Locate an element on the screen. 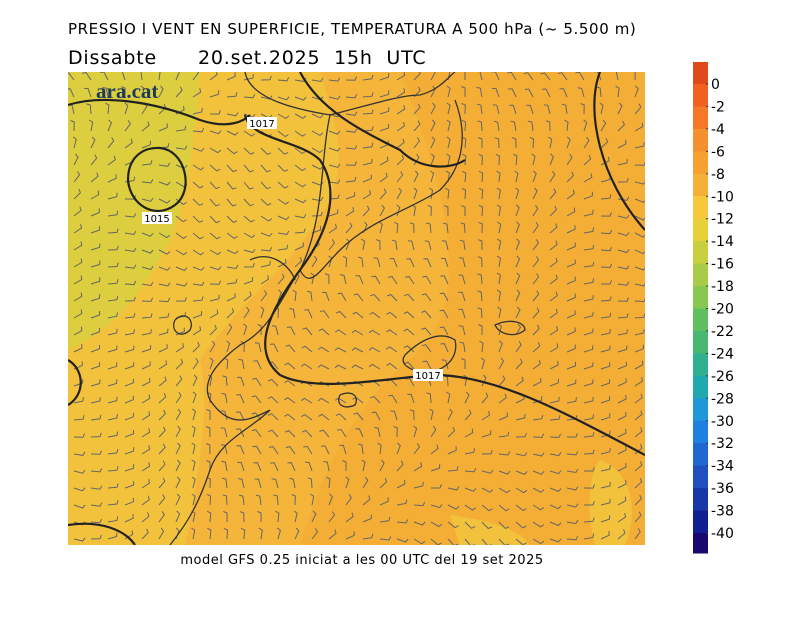 The width and height of the screenshot is (800, 617). temp-field is located at coordinates (610, 502).